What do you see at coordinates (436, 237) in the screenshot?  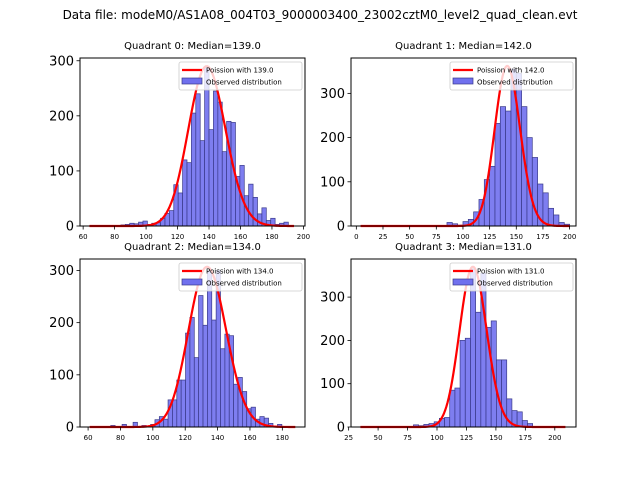 I see `x-tick-label: 75` at bounding box center [436, 237].